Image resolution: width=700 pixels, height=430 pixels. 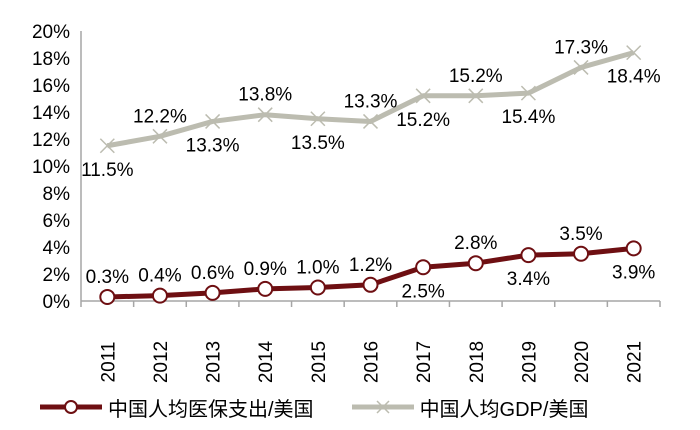 I want to click on y-tick-label: 20%, so click(x=51, y=32).